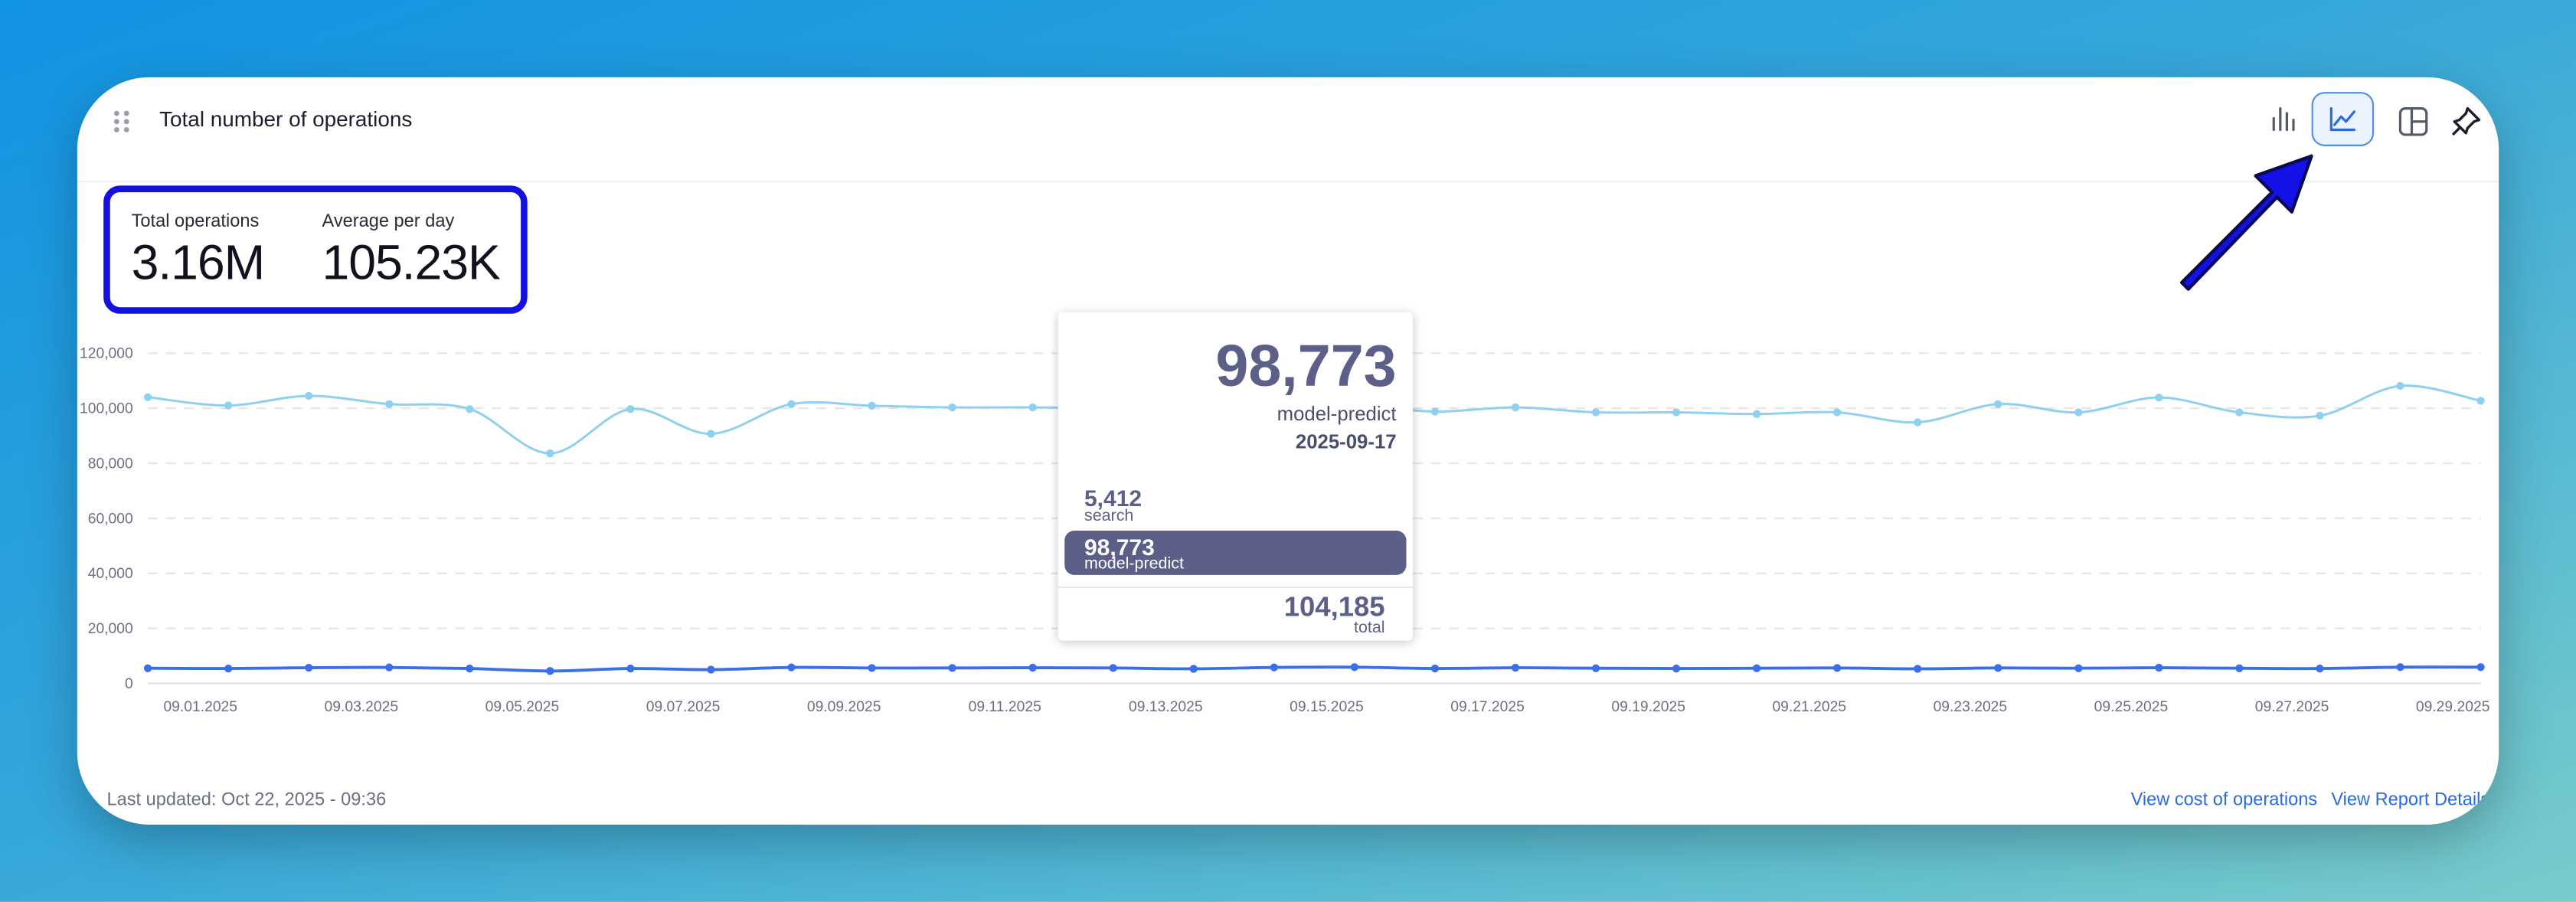 This screenshot has height=902, width=2576. I want to click on bar-icon, so click(2283, 119).